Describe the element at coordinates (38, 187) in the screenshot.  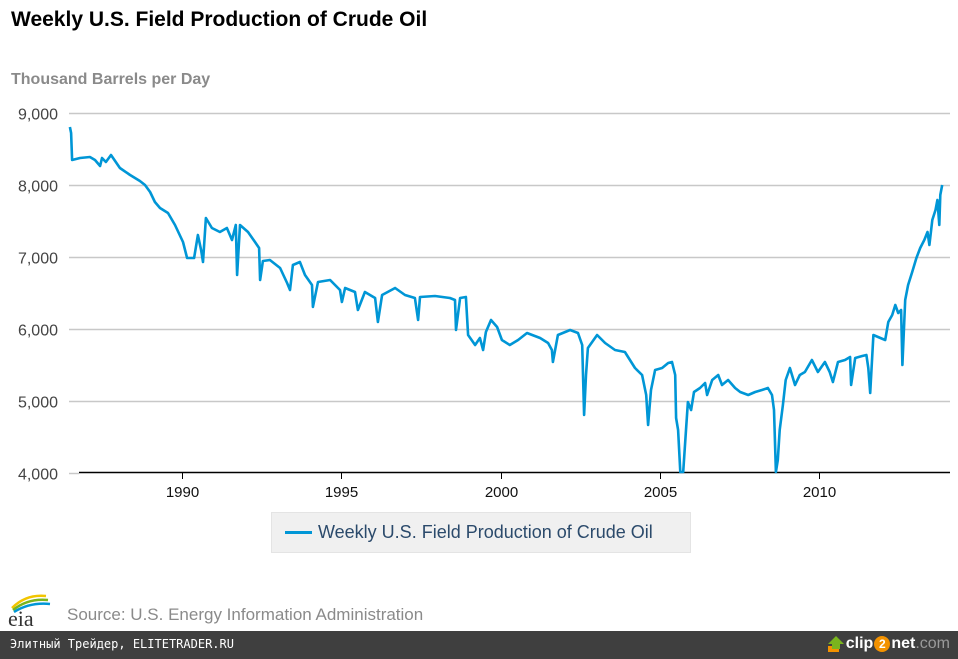
I see `y-tick-label: 8,000` at that location.